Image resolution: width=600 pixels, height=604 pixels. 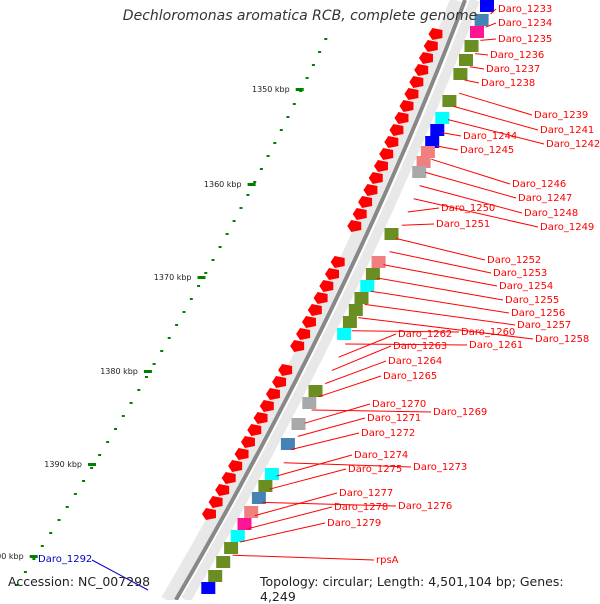 I want to click on gene-label: Daro_1269, so click(x=460, y=412).